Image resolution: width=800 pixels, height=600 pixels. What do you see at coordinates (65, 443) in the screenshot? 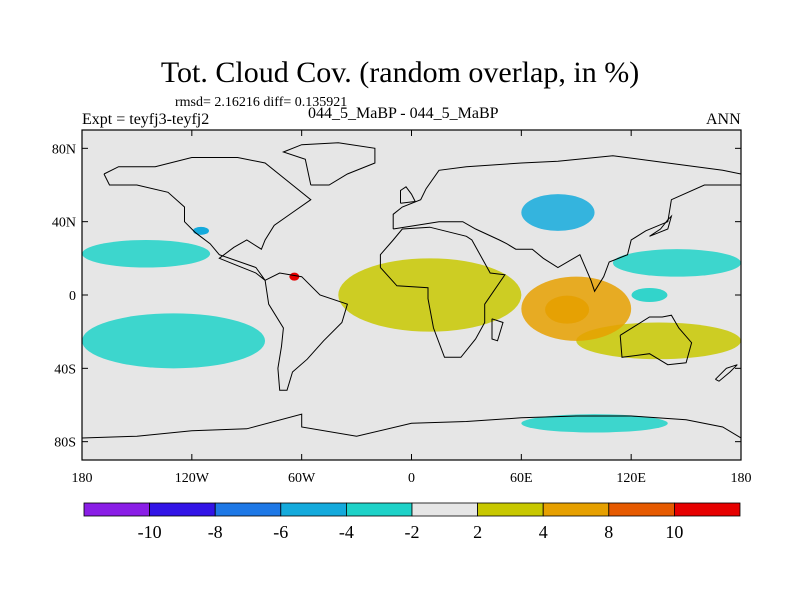
I see `y-tick-label: 80S` at bounding box center [65, 443].